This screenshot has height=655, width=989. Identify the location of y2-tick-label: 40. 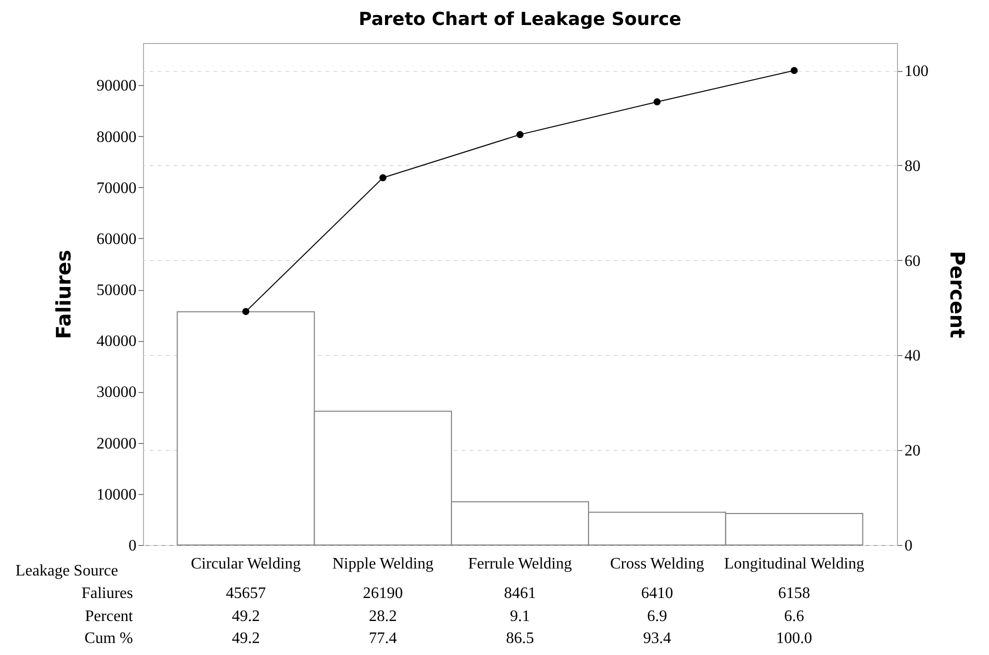
(912, 356).